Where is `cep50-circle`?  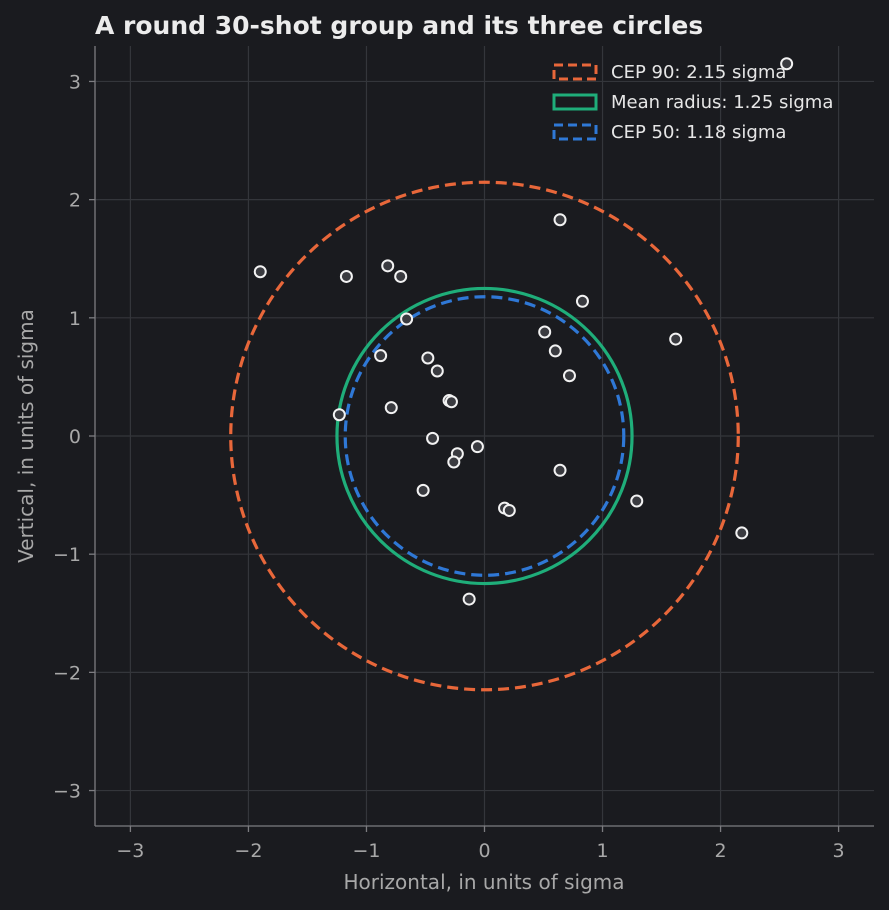
cep50-circle is located at coordinates (484, 436).